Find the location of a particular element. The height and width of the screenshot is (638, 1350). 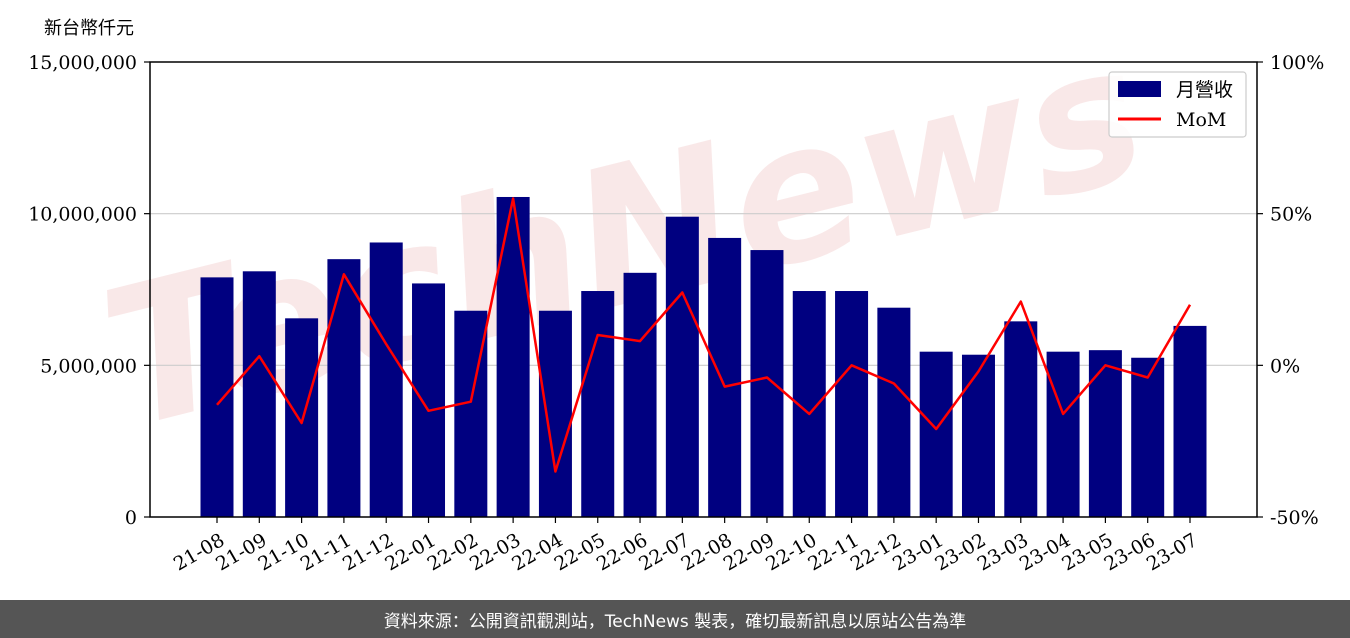

source-footer: 資料來源：公開資訊觀測站，TechNews 製表，確切最新訊息以原站公告為準 is located at coordinates (675, 619).